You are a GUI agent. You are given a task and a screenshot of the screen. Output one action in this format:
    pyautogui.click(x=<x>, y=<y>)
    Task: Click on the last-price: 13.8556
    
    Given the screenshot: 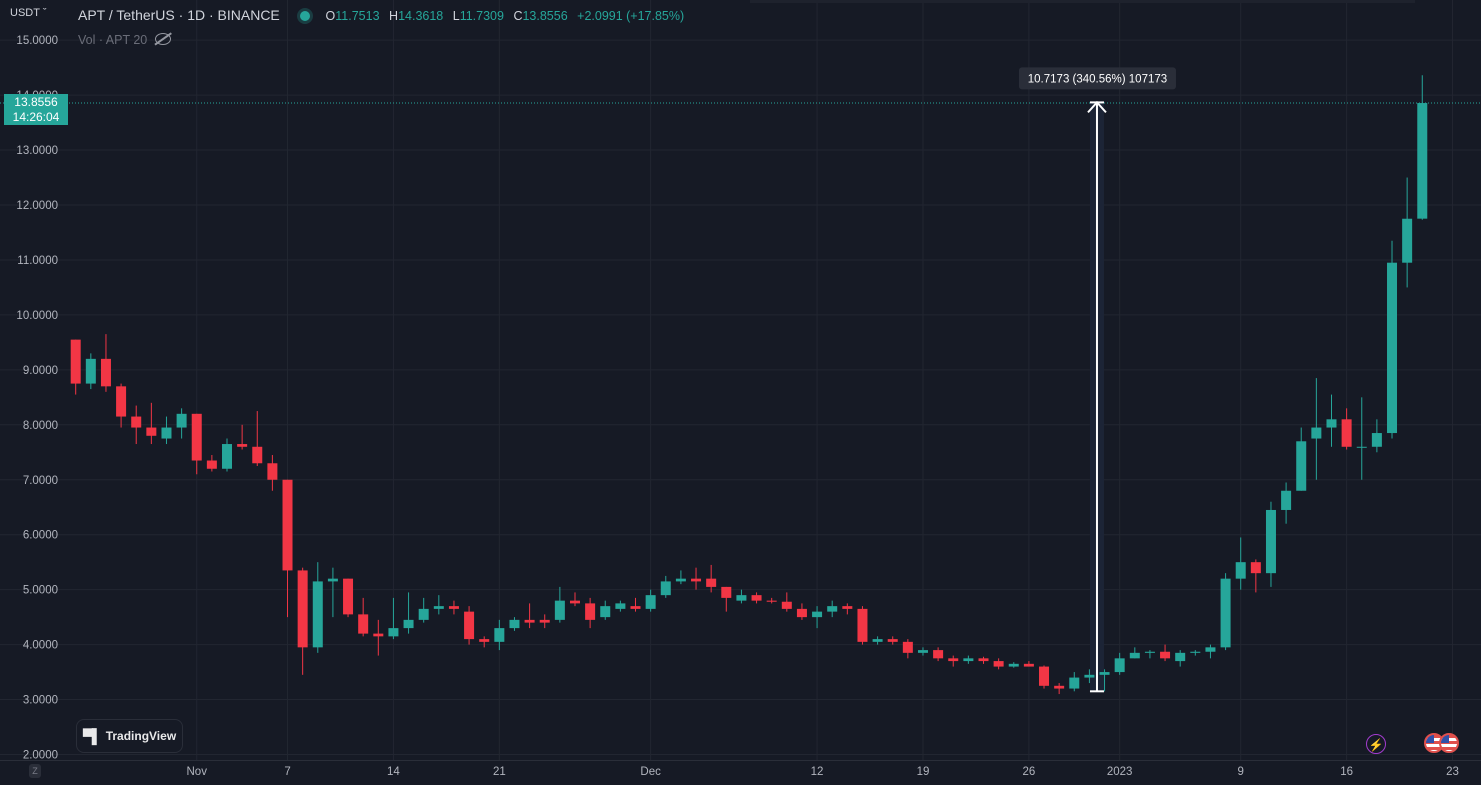 What is the action you would take?
    pyautogui.click(x=36, y=102)
    